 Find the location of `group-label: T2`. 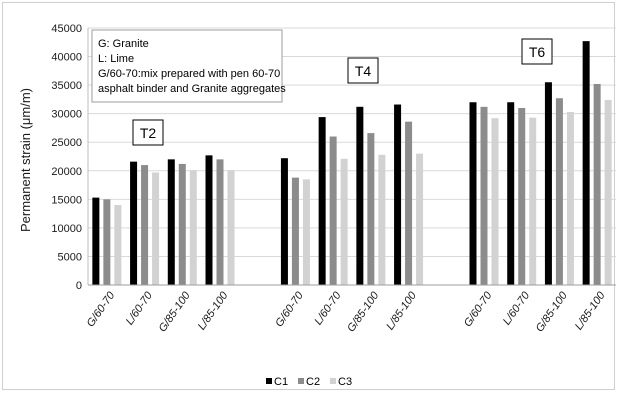

group-label: T2 is located at coordinates (148, 133).